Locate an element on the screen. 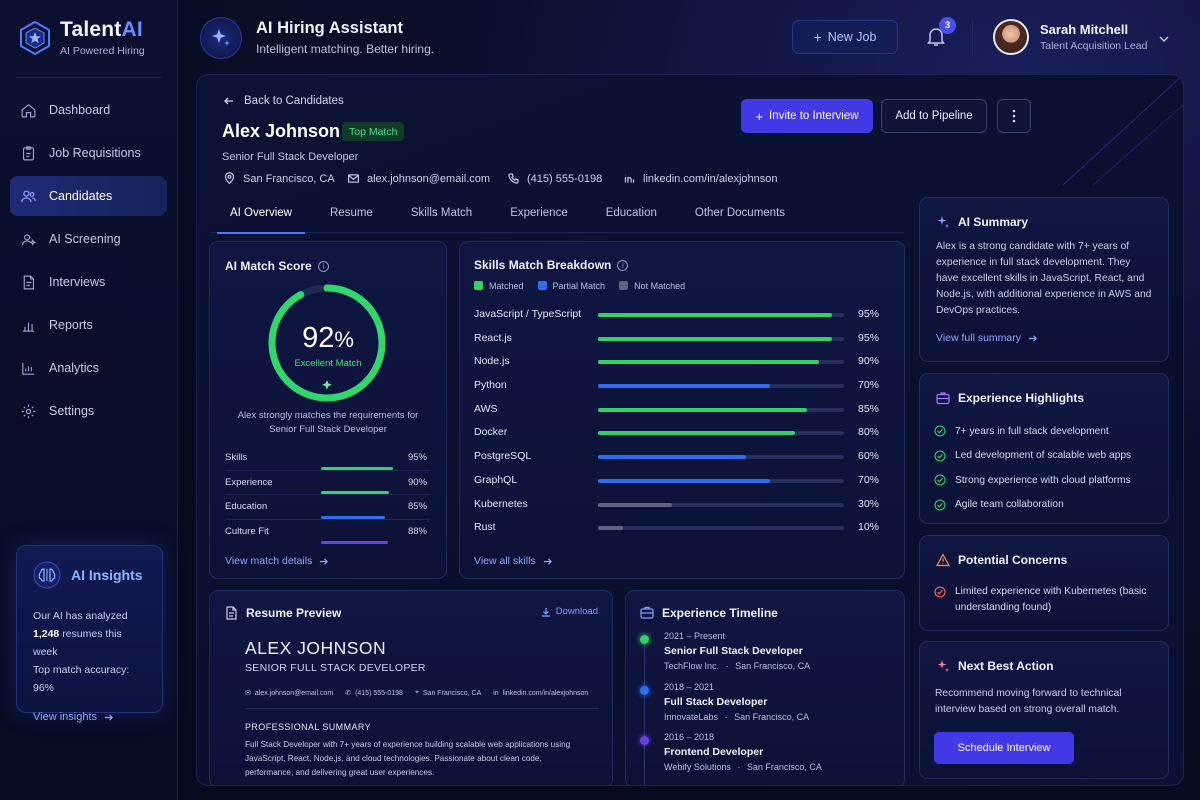  skill-row: PostgreSQL 60% is located at coordinates (680, 458).